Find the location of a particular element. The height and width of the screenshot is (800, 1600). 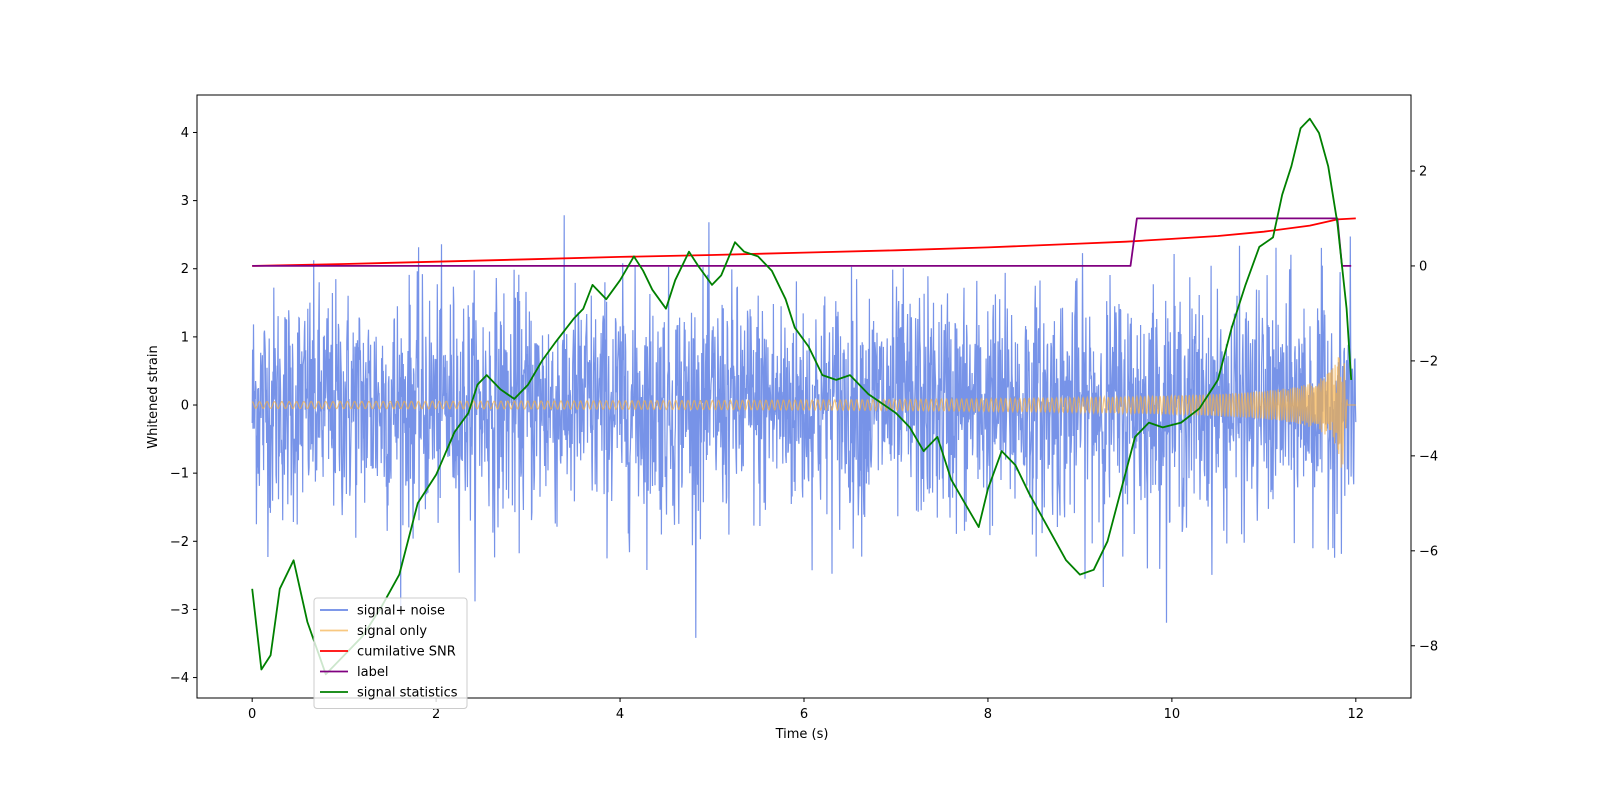

y-tick-label: 4 is located at coordinates (185, 133).